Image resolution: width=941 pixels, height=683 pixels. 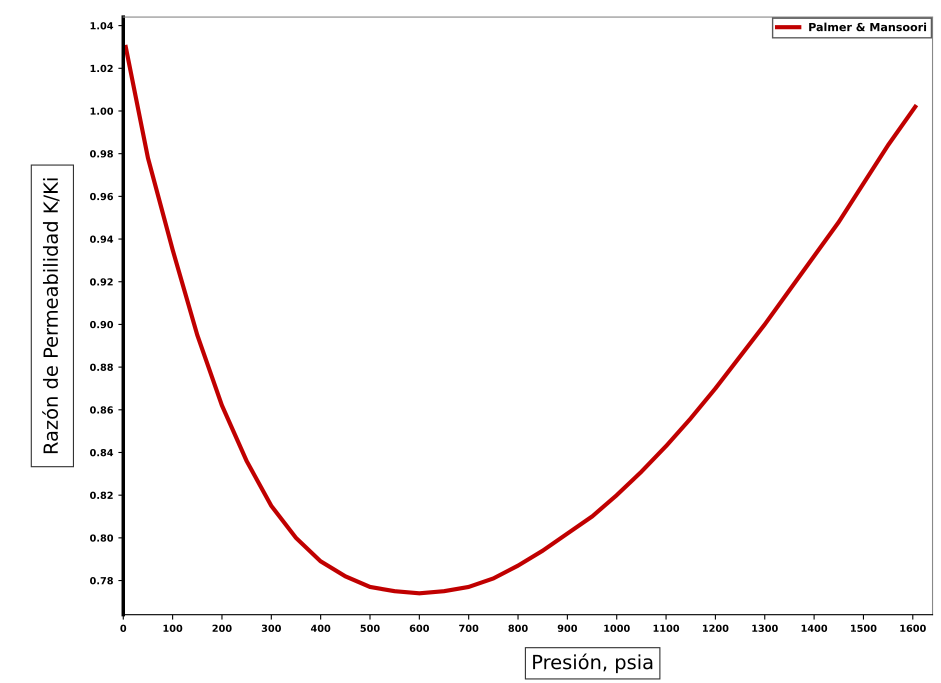 I want to click on x-tick-label: 1000, so click(x=617, y=628).